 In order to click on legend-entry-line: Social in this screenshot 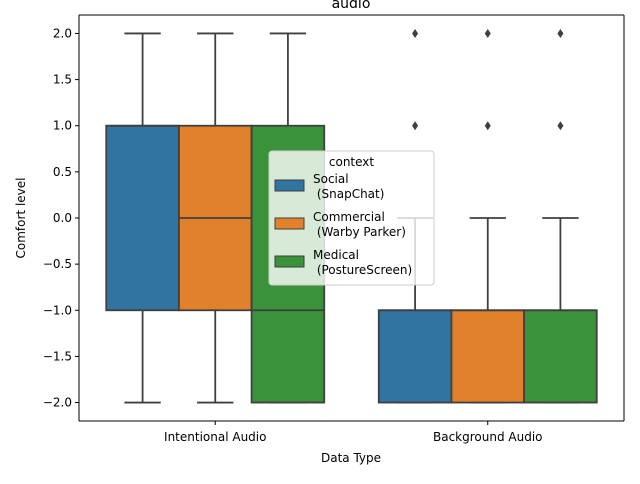, I will do `click(331, 179)`.